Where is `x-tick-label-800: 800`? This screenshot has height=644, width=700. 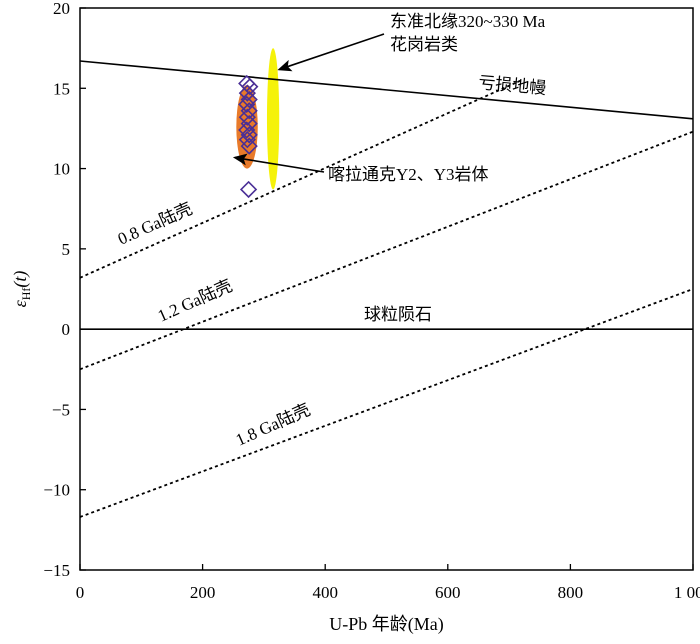 x-tick-label-800: 800 is located at coordinates (571, 592).